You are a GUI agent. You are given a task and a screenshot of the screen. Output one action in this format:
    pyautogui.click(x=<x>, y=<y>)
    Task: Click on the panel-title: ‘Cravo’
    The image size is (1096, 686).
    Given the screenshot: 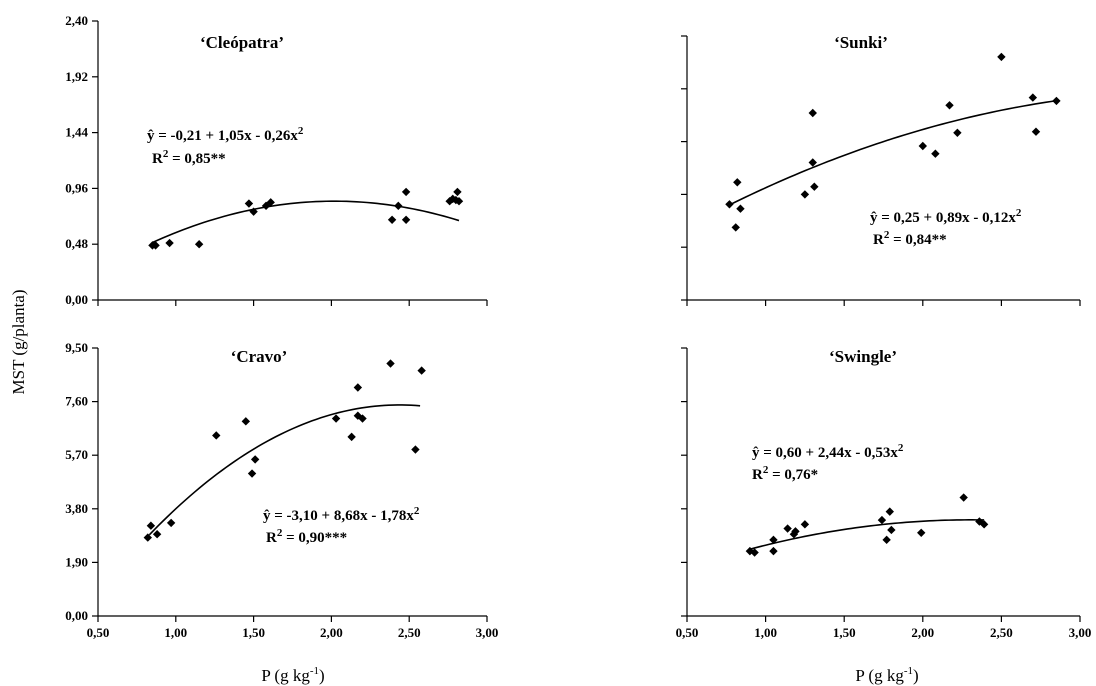 What is the action you would take?
    pyautogui.click(x=259, y=356)
    